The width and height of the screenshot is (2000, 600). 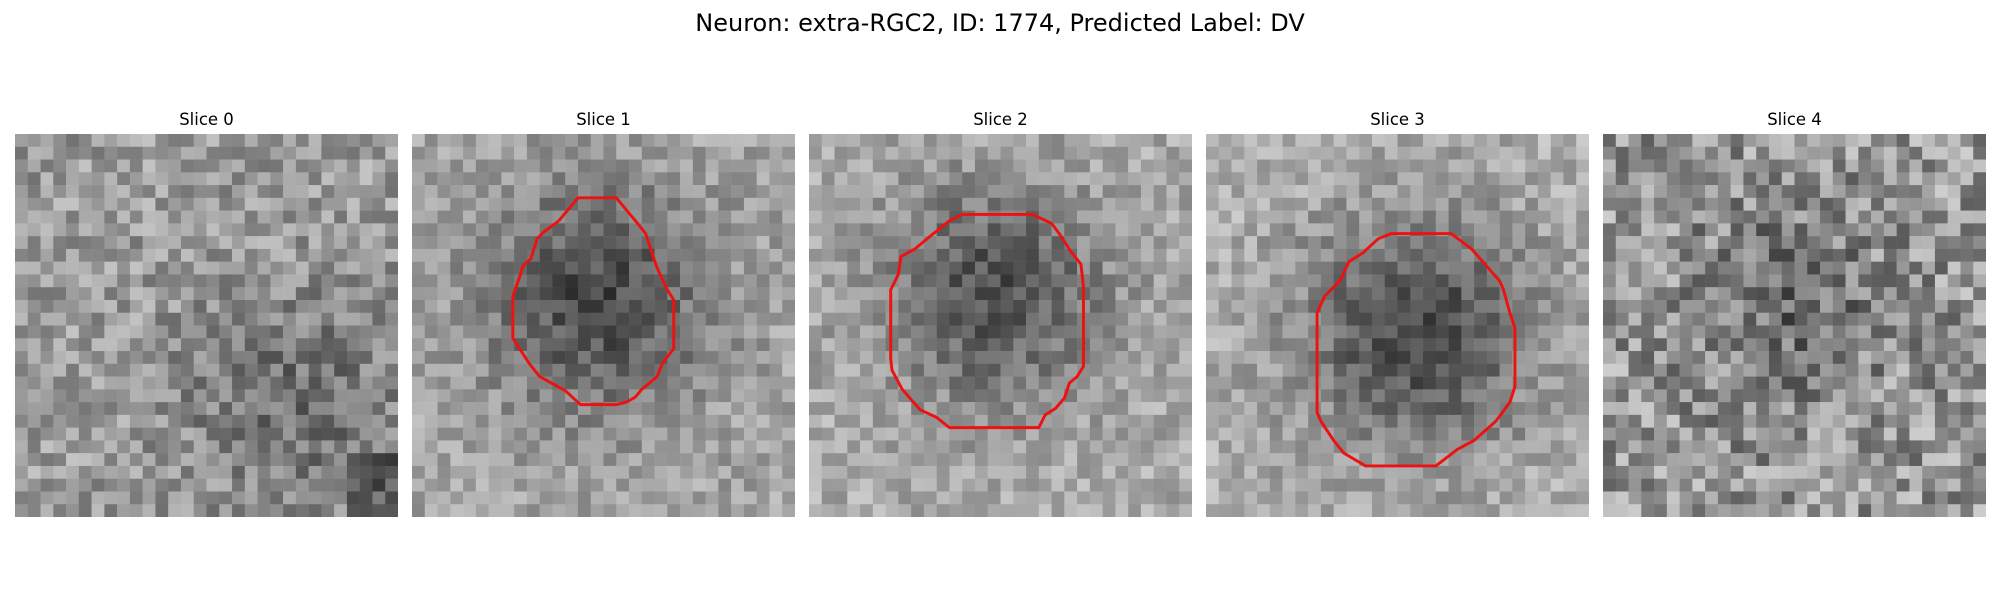 I want to click on slice-panel-1: Slice 1, so click(x=603, y=311).